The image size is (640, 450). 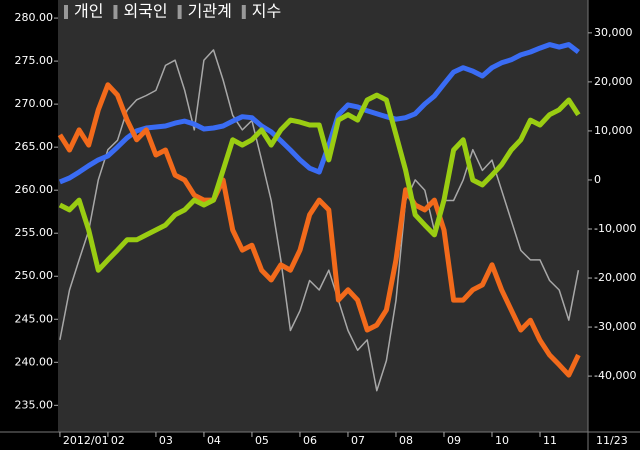 What do you see at coordinates (145, 11) in the screenshot?
I see `legend-label: 외국인` at bounding box center [145, 11].